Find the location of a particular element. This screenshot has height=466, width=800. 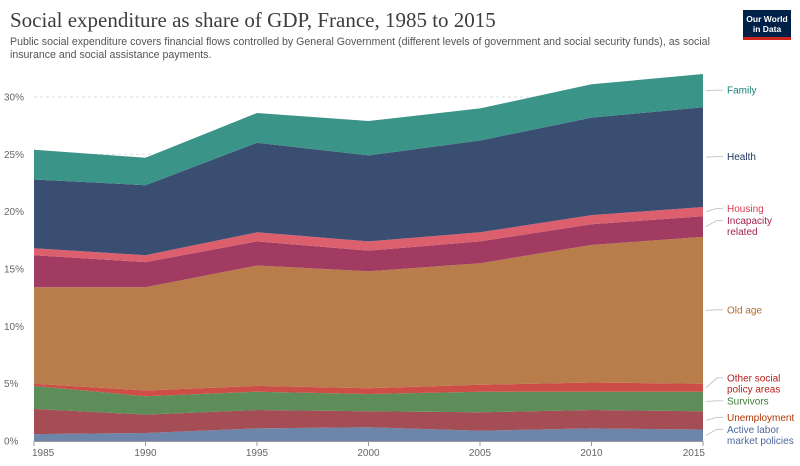

legend-label: Unemployment is located at coordinates (760, 418).